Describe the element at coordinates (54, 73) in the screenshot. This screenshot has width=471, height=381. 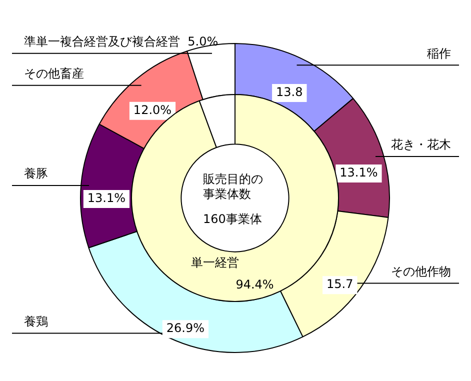
I see `slice-label: その他畜産` at that location.